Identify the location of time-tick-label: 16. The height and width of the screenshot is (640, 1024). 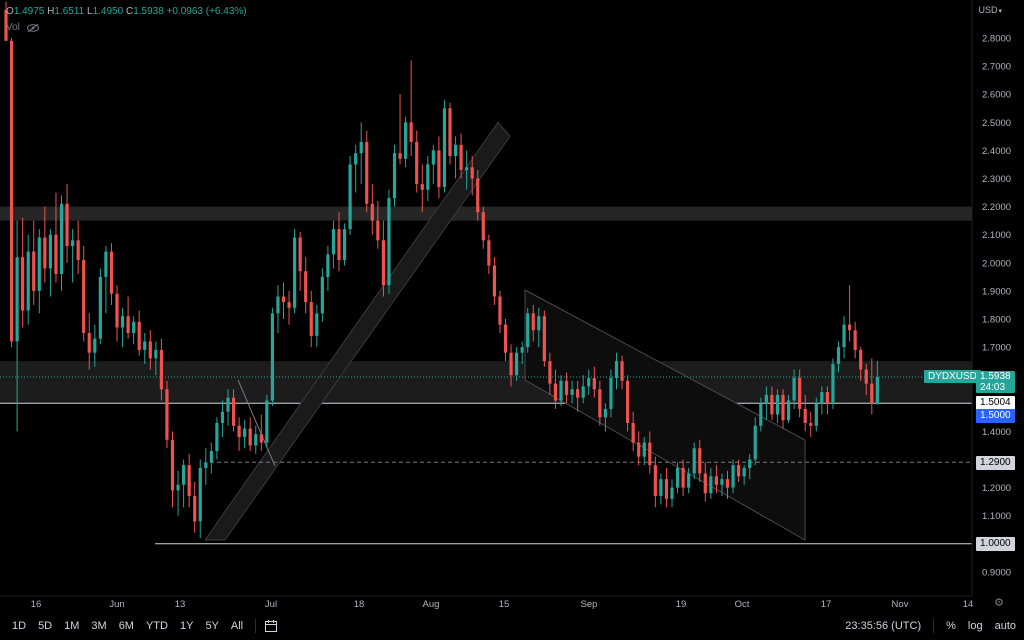
(36, 604).